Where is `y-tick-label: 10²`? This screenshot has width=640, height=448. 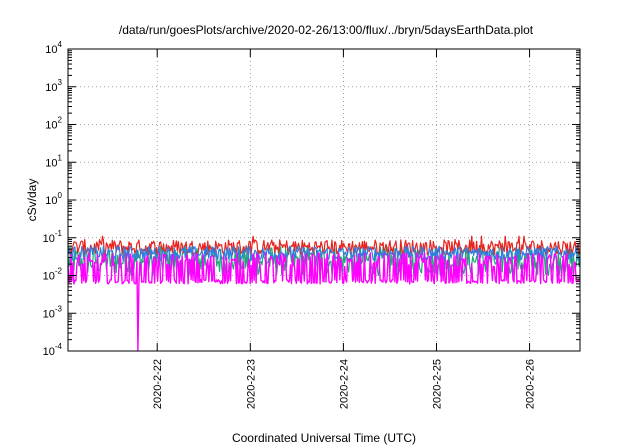
y-tick-label: 10² is located at coordinates (53, 124).